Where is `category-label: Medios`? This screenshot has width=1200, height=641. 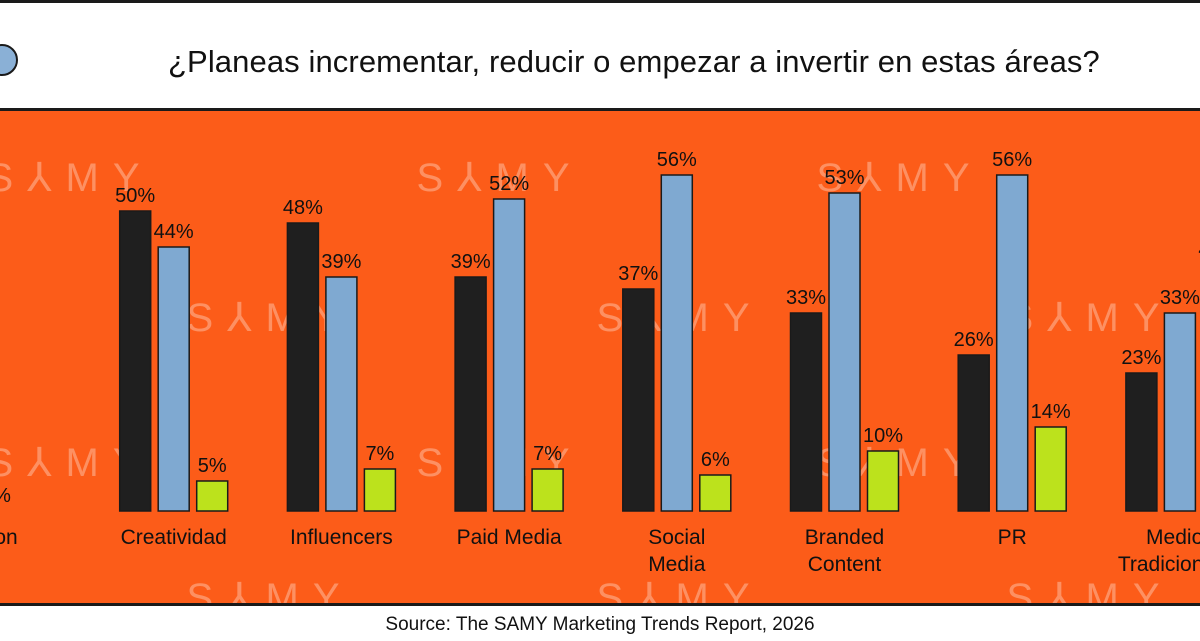
category-label: Medios is located at coordinates (1173, 537).